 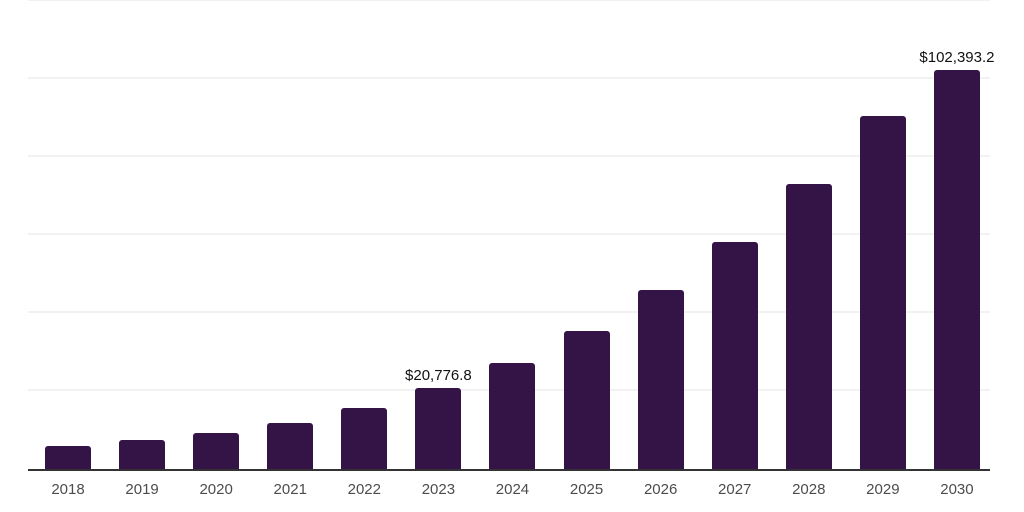 I want to click on x-tick-label-2025: 2025, so click(x=586, y=489).